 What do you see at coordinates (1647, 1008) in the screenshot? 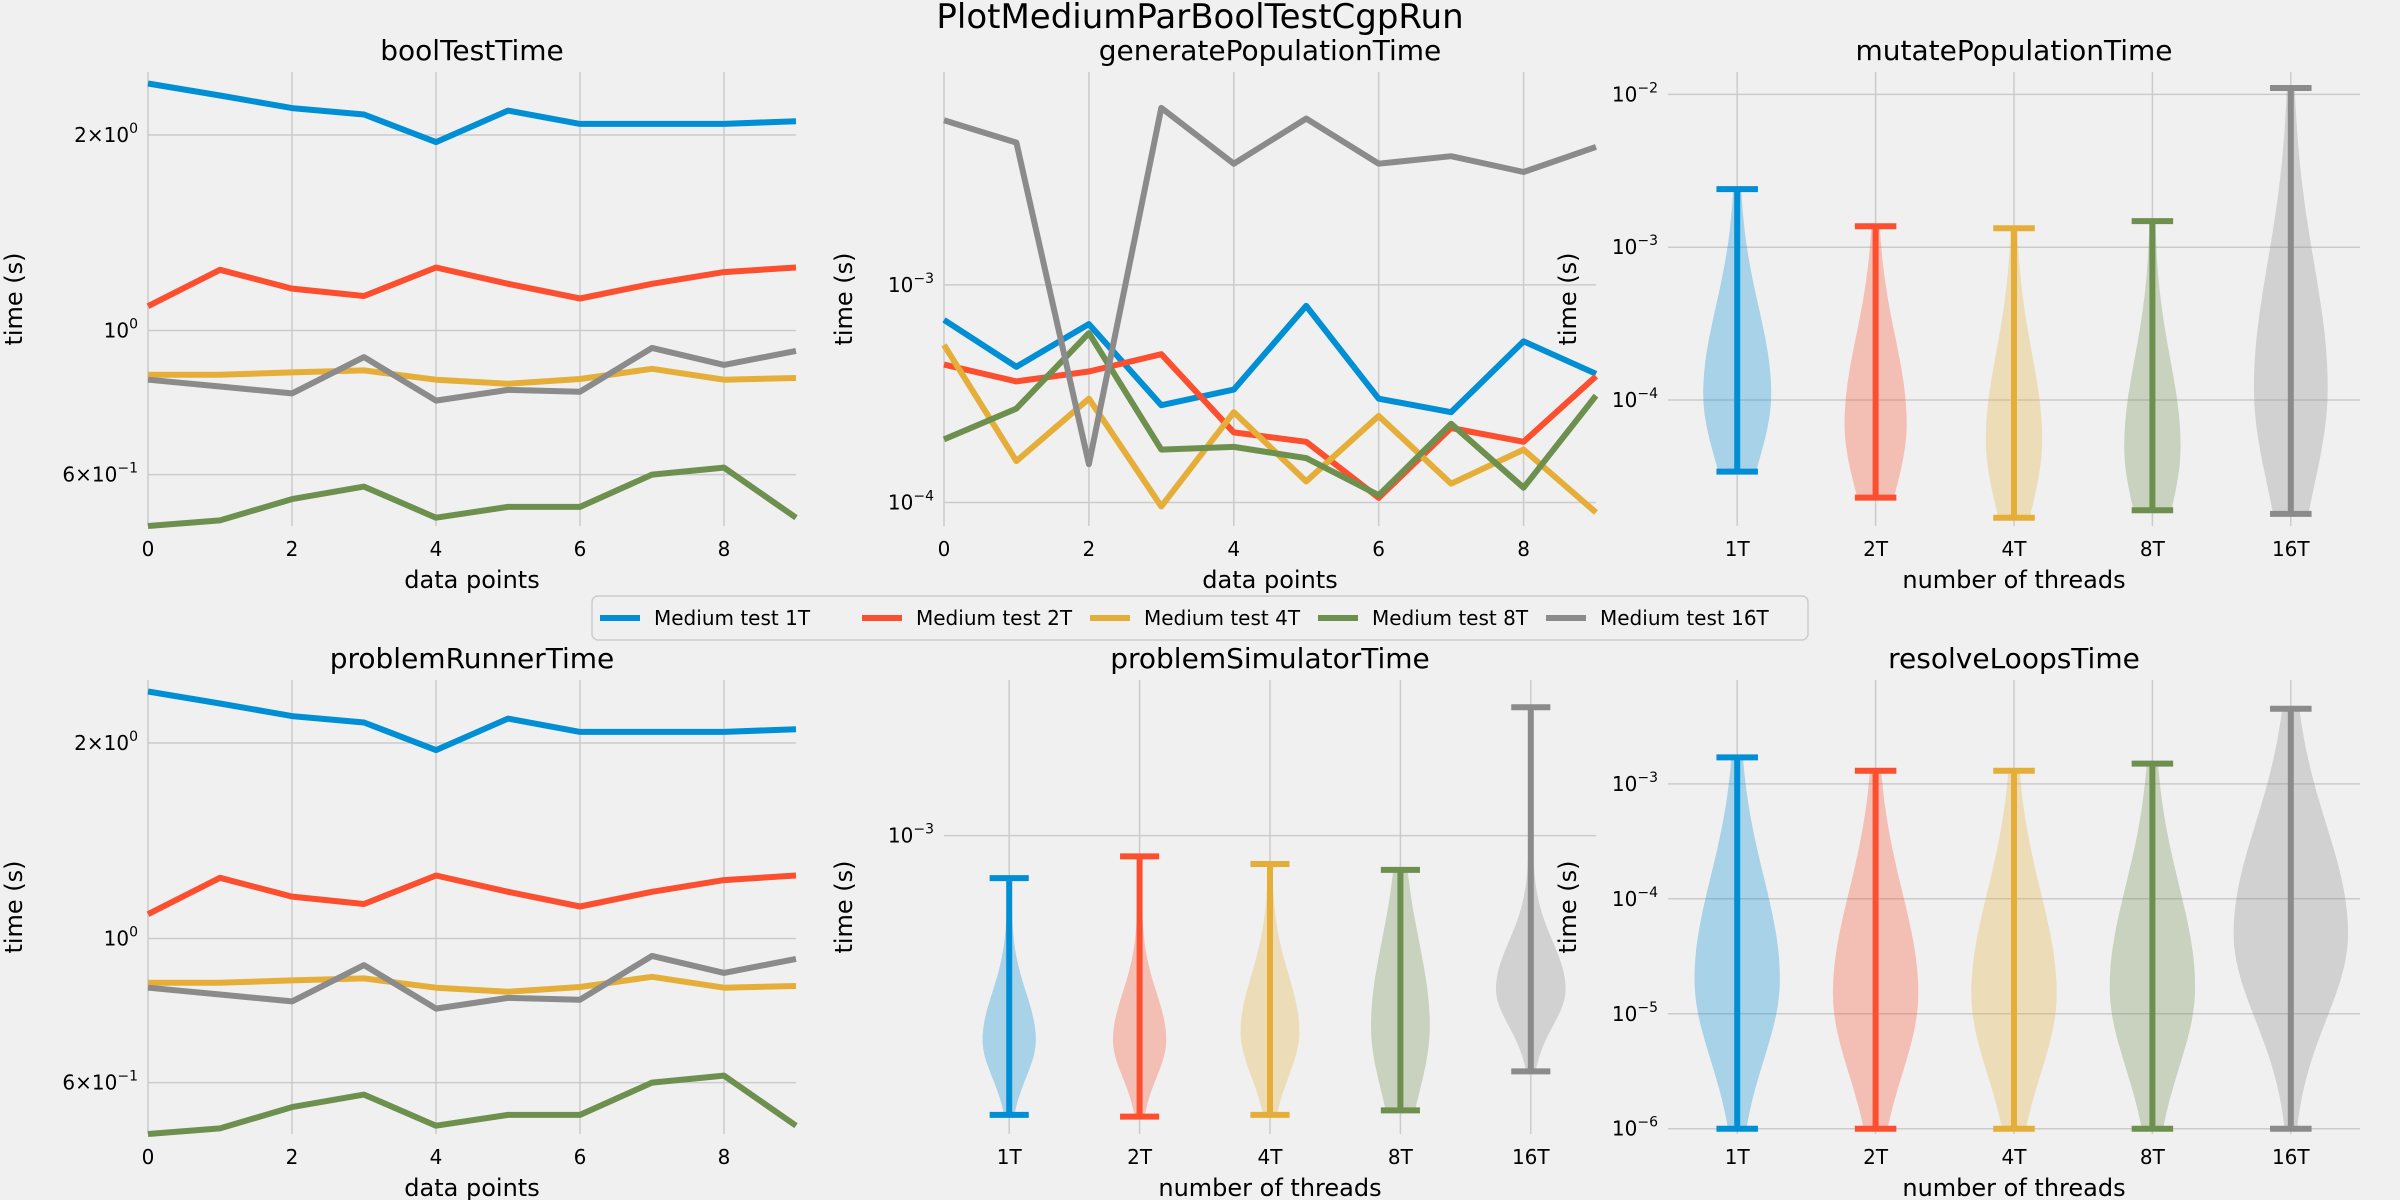
I see `y-tick-label-exponent: −5` at bounding box center [1647, 1008].